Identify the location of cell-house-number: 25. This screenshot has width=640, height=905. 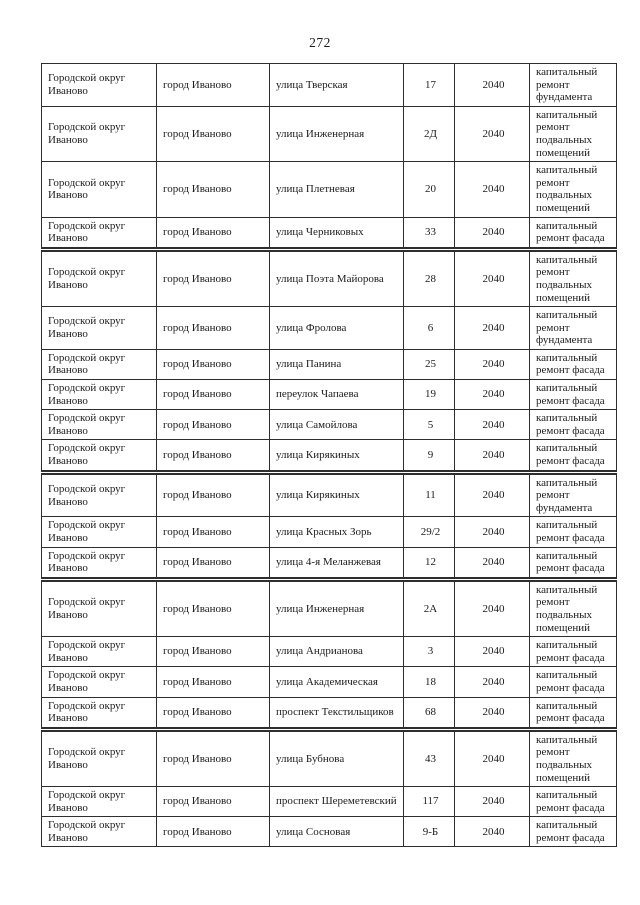
(429, 364).